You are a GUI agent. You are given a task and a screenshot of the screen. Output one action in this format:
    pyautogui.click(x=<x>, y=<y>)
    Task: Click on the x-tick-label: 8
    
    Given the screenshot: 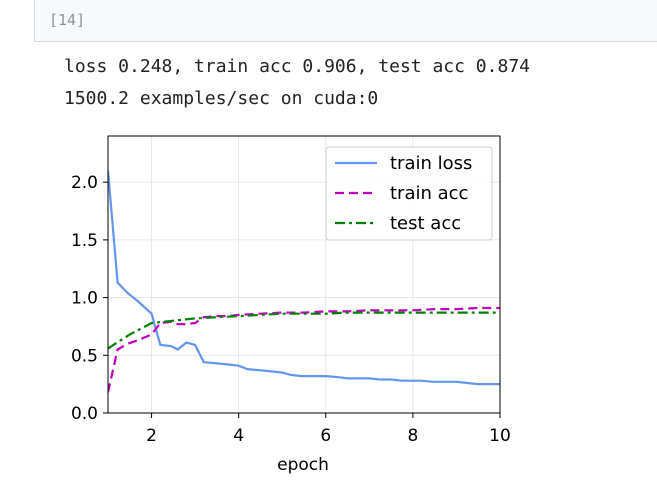 What is the action you would take?
    pyautogui.click(x=412, y=436)
    